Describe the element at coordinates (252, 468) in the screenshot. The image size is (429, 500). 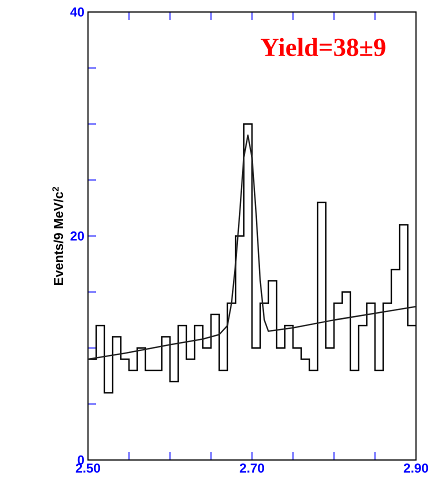
I see `x-tick-label: 2.70` at that location.